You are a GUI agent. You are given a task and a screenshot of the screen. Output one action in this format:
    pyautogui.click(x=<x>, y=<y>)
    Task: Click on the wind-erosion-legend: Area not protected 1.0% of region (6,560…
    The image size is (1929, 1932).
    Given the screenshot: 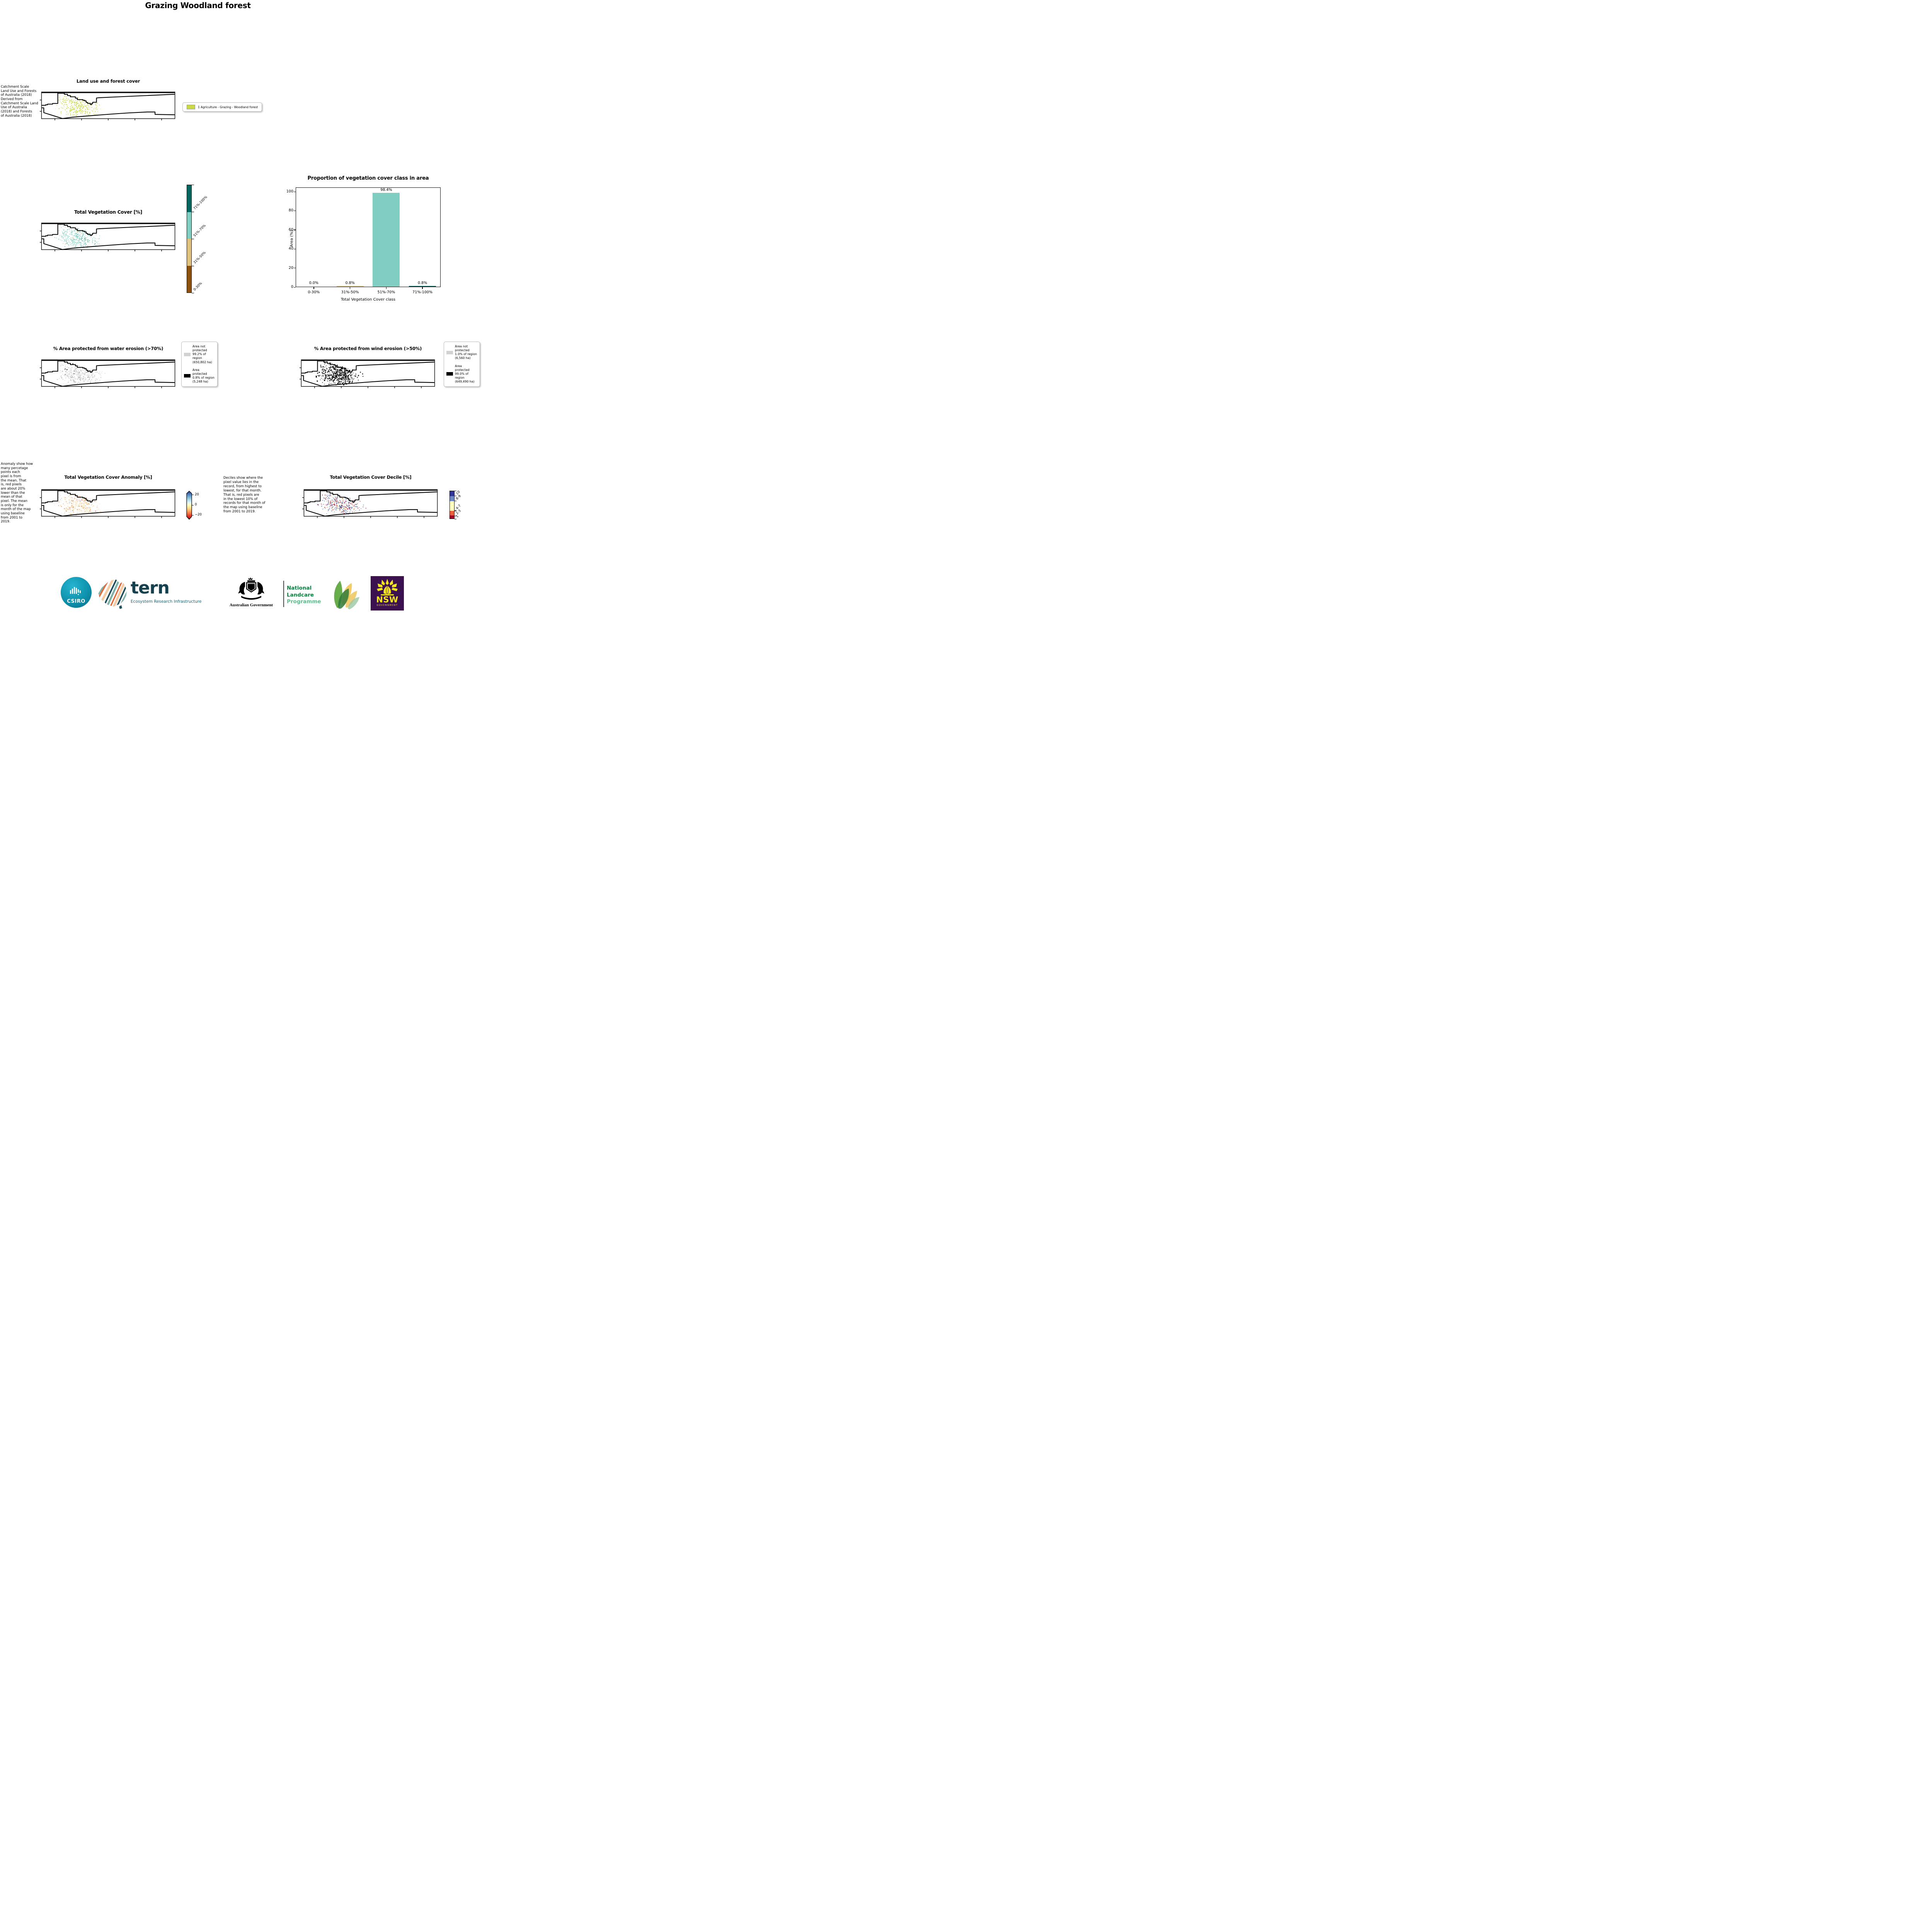 What is the action you would take?
    pyautogui.click(x=462, y=365)
    